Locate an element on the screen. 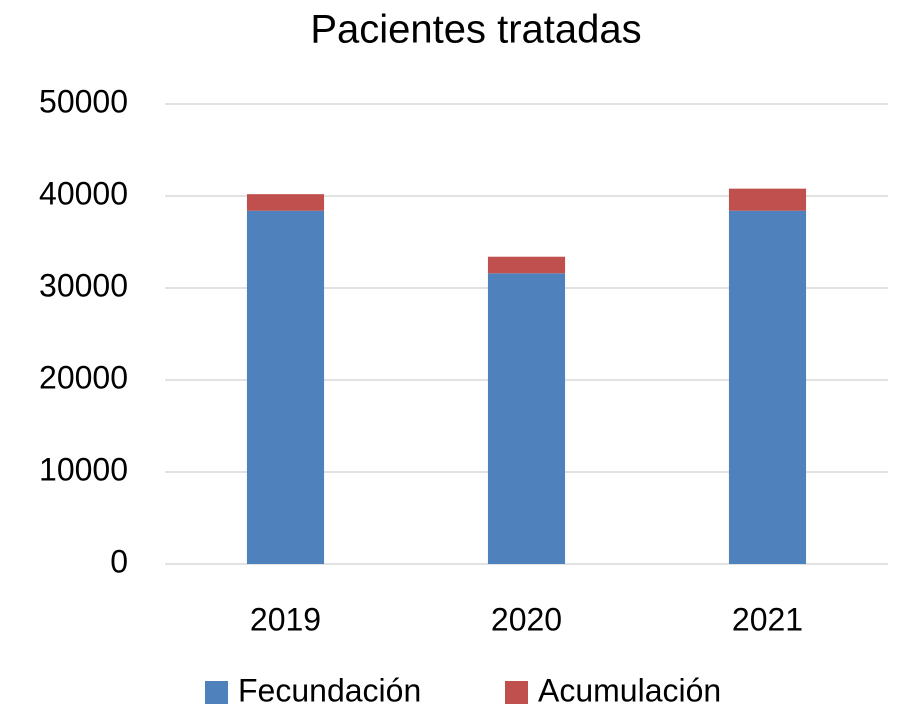  x-tick-label: 2020 is located at coordinates (526, 619).